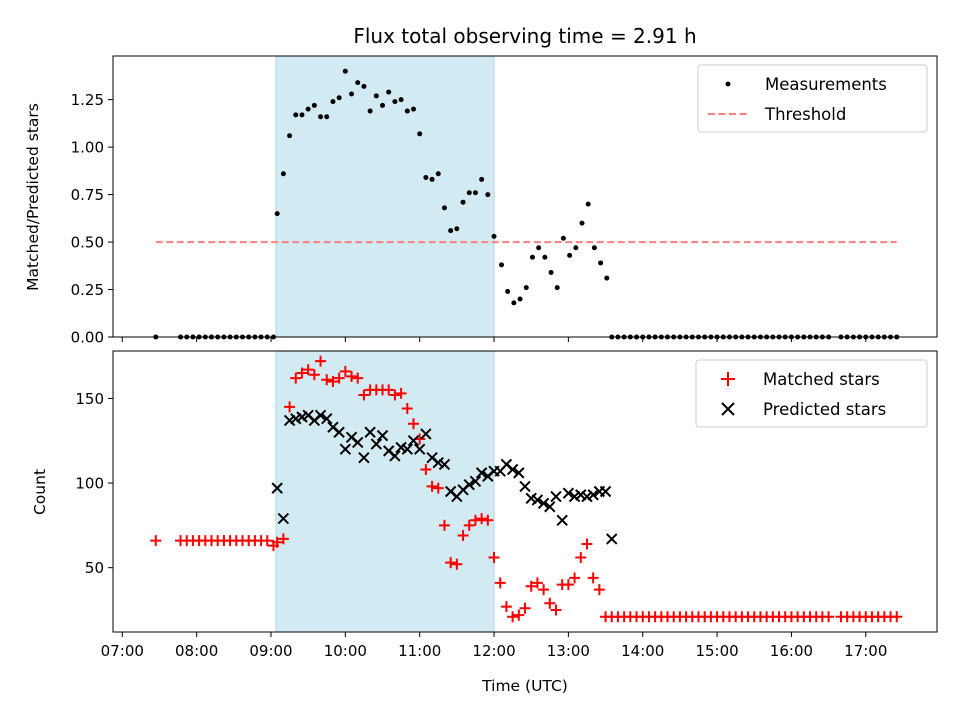 Image resolution: width=960 pixels, height=720 pixels. Describe the element at coordinates (87, 290) in the screenshot. I see `y-tick-label: 0.25` at that location.